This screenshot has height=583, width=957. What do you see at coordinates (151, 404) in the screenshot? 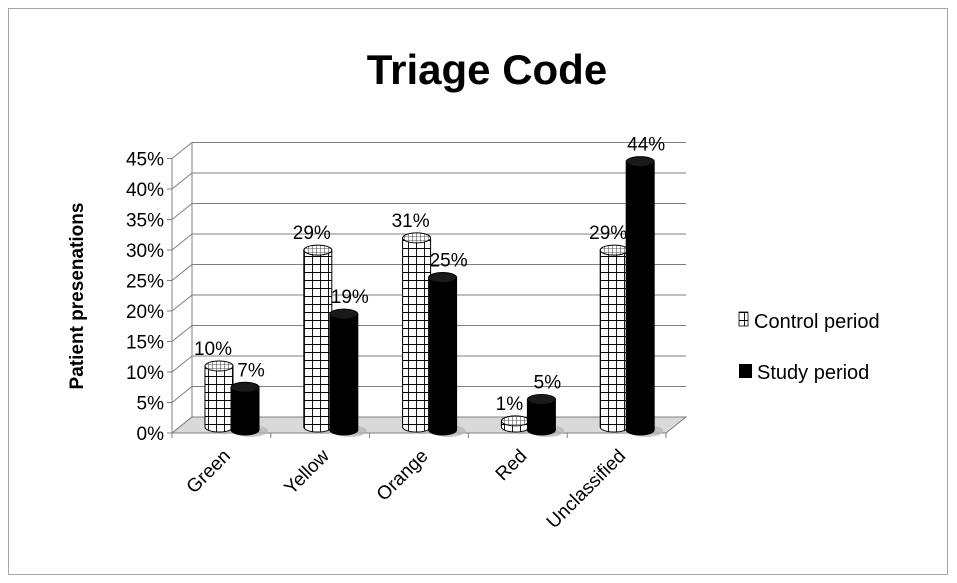
I see `y-tick-label: 5%` at bounding box center [151, 404].